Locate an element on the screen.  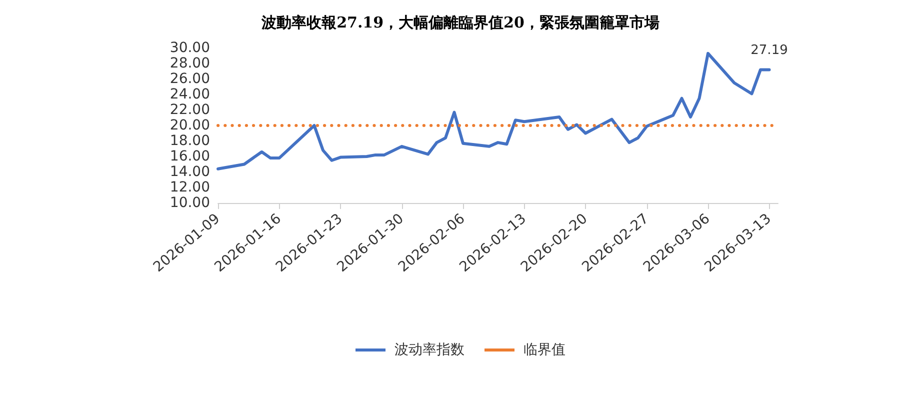
y-tick-label: 18.00 is located at coordinates (190, 141).